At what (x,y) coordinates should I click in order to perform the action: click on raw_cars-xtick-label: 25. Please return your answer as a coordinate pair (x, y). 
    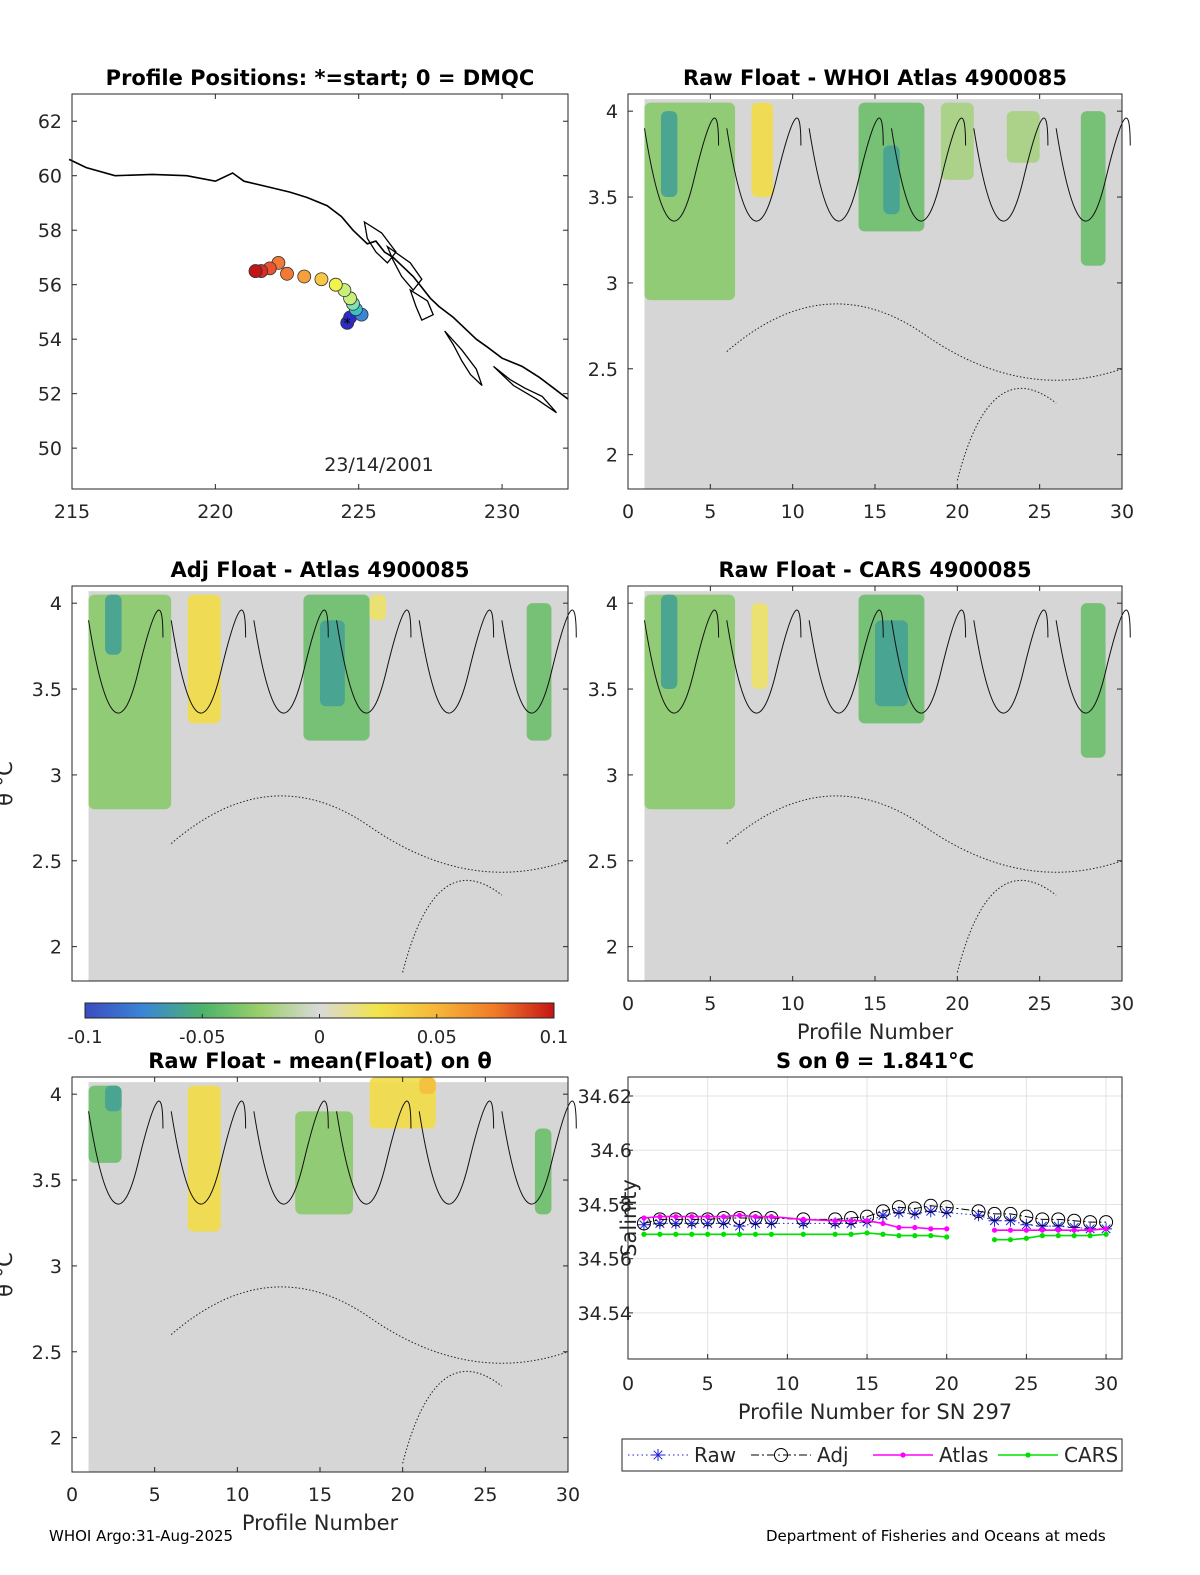
    Looking at the image, I should click on (1040, 1004).